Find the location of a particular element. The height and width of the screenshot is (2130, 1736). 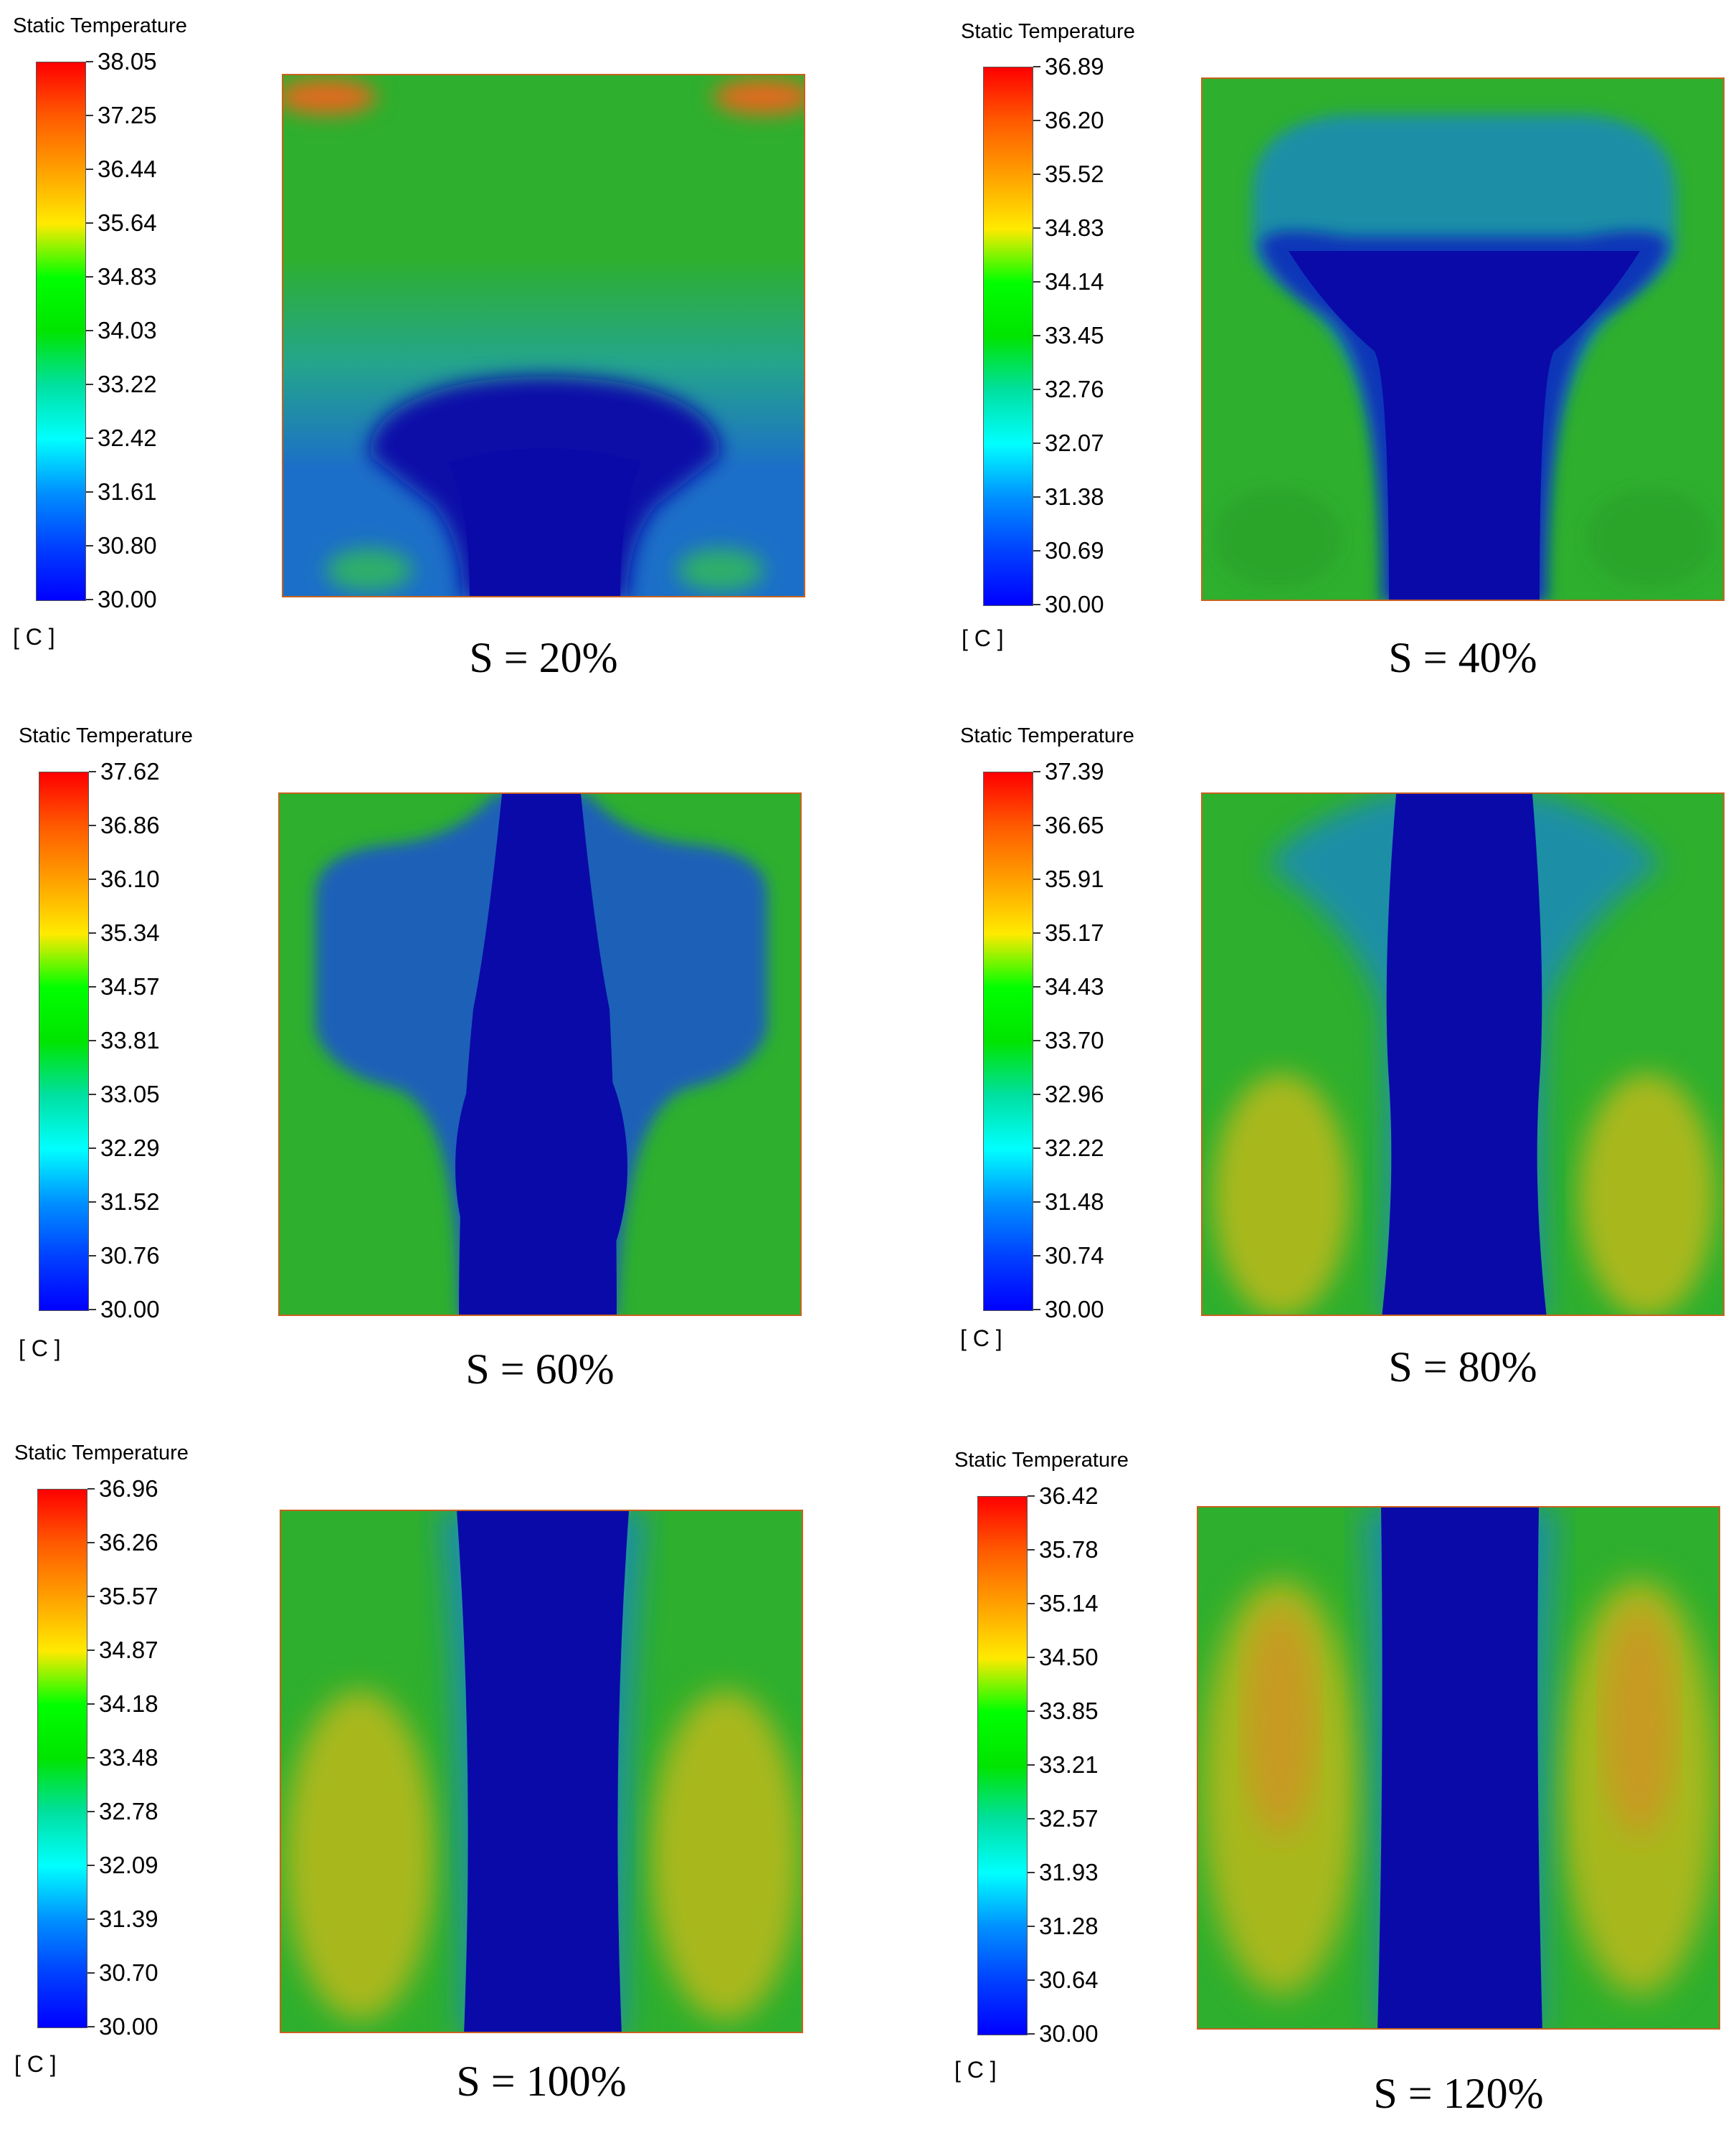

colorbar-tick-label: 30.70 is located at coordinates (128, 1972).